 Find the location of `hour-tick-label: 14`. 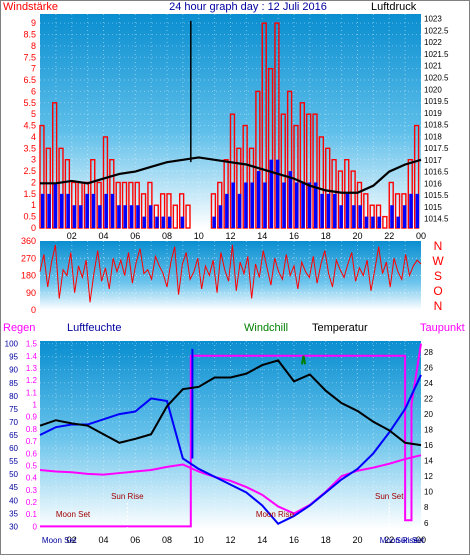

hour-tick-label: 14 is located at coordinates (262, 236).